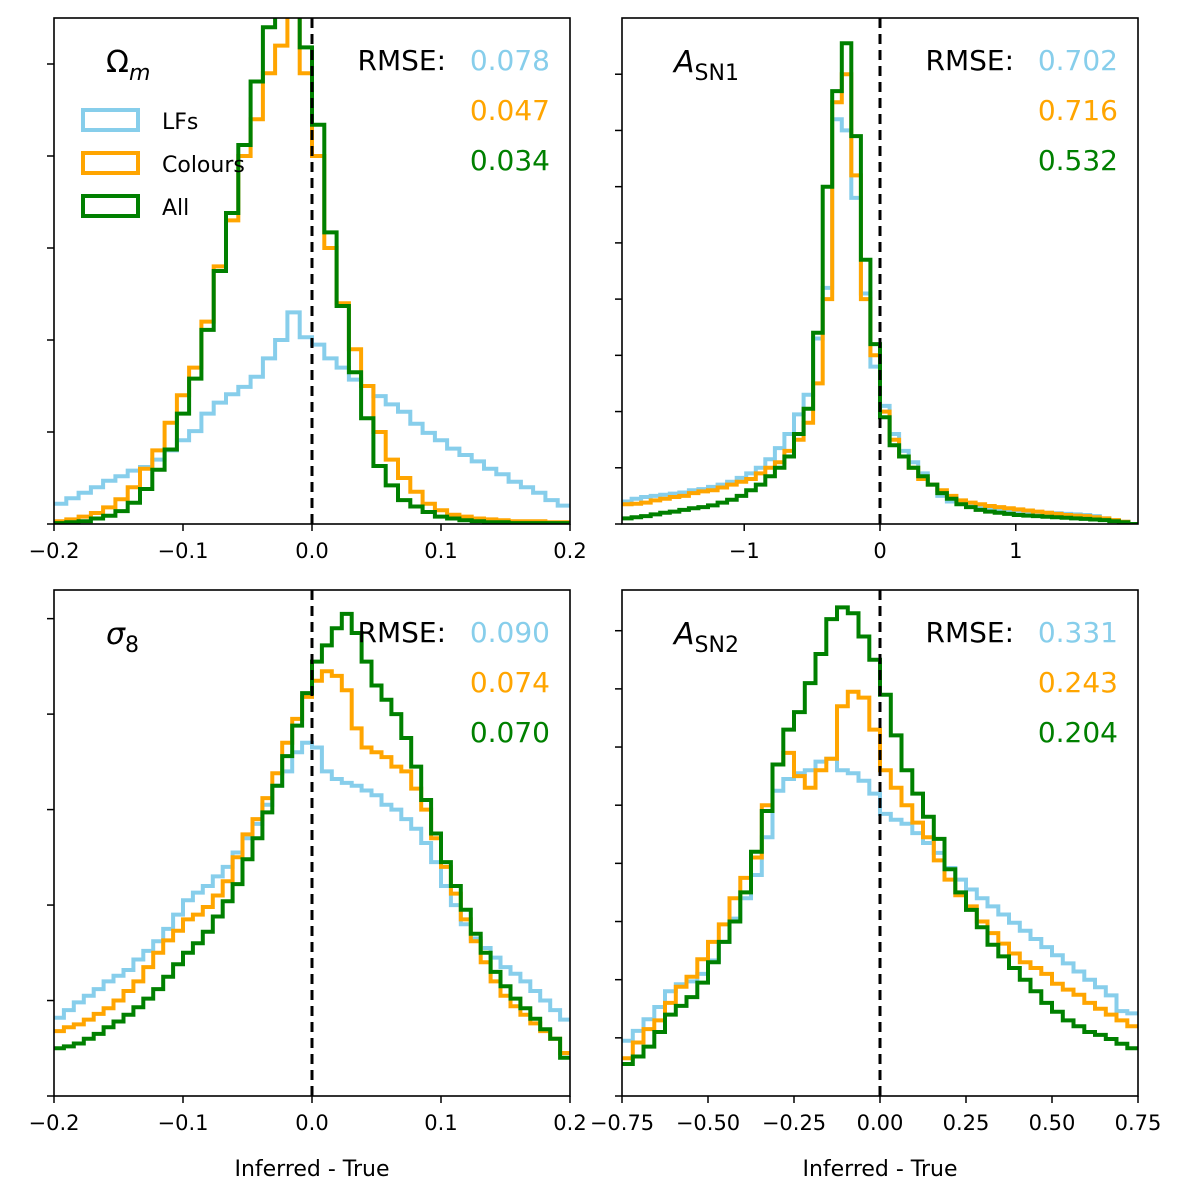 This screenshot has height=1204, width=1189. What do you see at coordinates (510, 632) in the screenshot?
I see `rmse-value-lfs: 0.090` at bounding box center [510, 632].